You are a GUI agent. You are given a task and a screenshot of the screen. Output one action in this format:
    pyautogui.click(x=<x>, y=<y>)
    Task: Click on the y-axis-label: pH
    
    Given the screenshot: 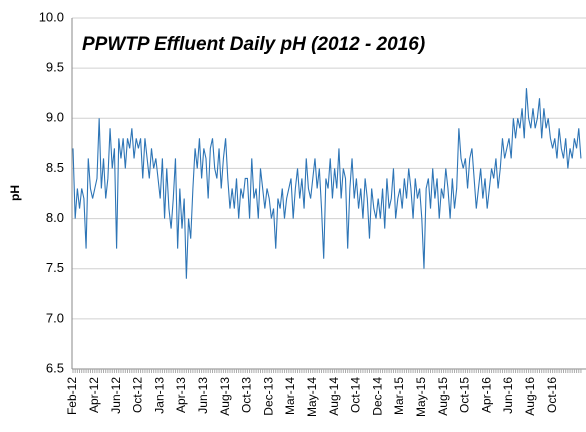 What is the action you would take?
    pyautogui.click(x=15, y=193)
    